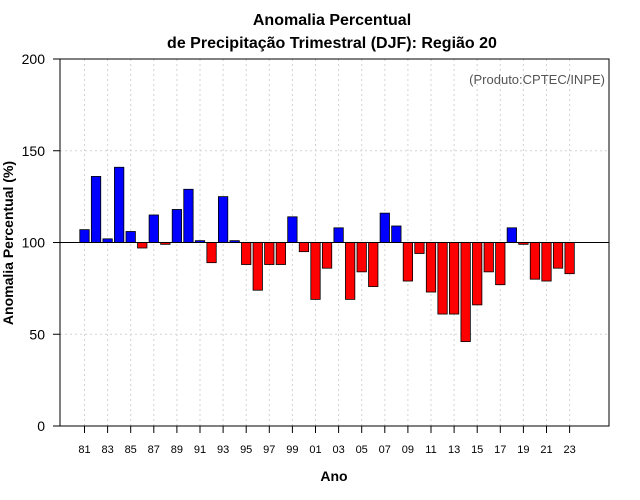  I want to click on x-tick-label-81: 81, so click(84, 450).